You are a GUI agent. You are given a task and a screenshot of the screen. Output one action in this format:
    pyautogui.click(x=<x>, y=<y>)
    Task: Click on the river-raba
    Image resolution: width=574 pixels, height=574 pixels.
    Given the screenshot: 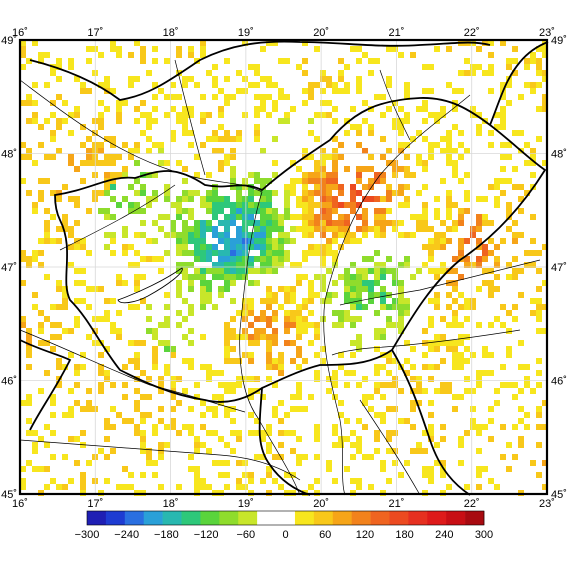 What is the action you would take?
    pyautogui.click(x=117, y=217)
    